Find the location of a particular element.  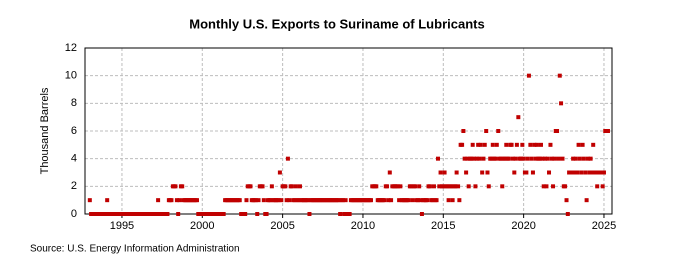

x-tick-label: 2010 is located at coordinates (363, 226).